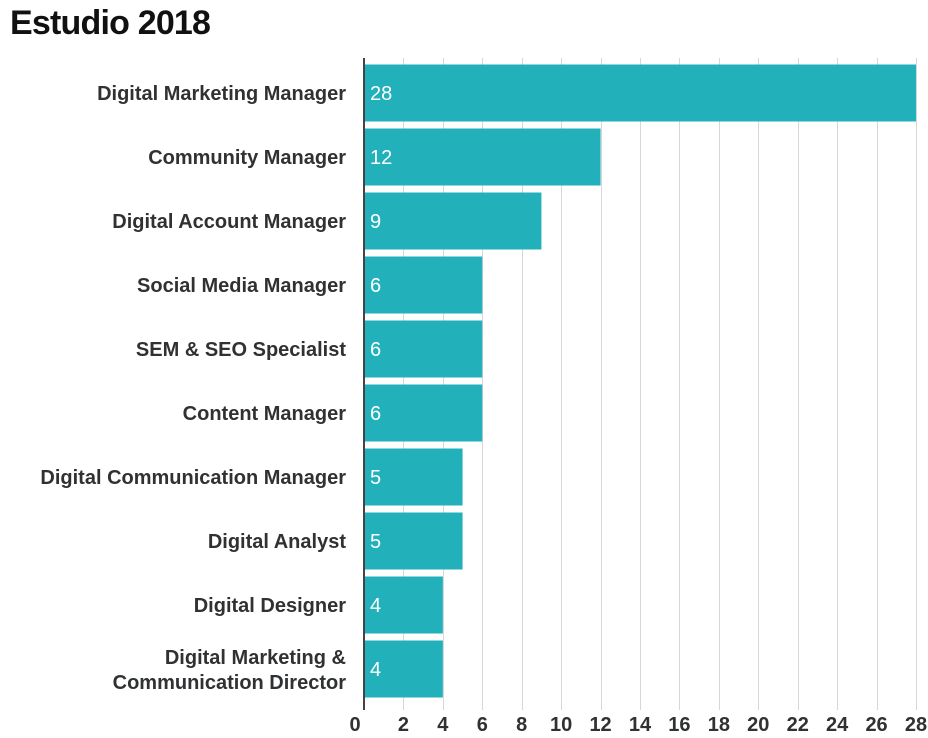 The image size is (928, 738). I want to click on x-tick-label-24: 24, so click(837, 725).